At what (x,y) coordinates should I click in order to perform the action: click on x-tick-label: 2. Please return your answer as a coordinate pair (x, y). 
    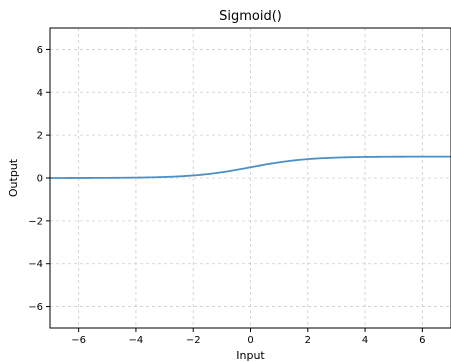
    Looking at the image, I should click on (308, 340).